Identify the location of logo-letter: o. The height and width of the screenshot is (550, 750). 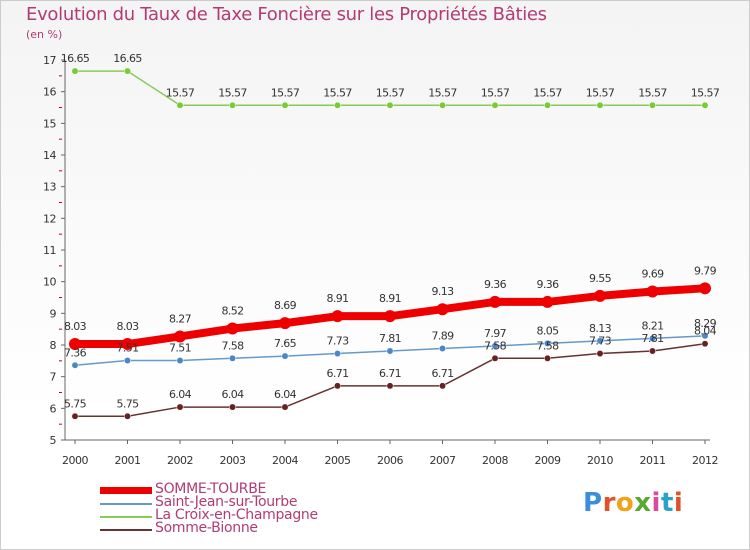
(625, 503).